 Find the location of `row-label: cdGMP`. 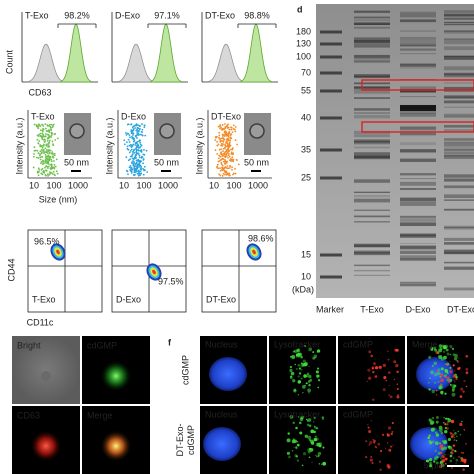

row-label: cdGMP is located at coordinates (191, 440).